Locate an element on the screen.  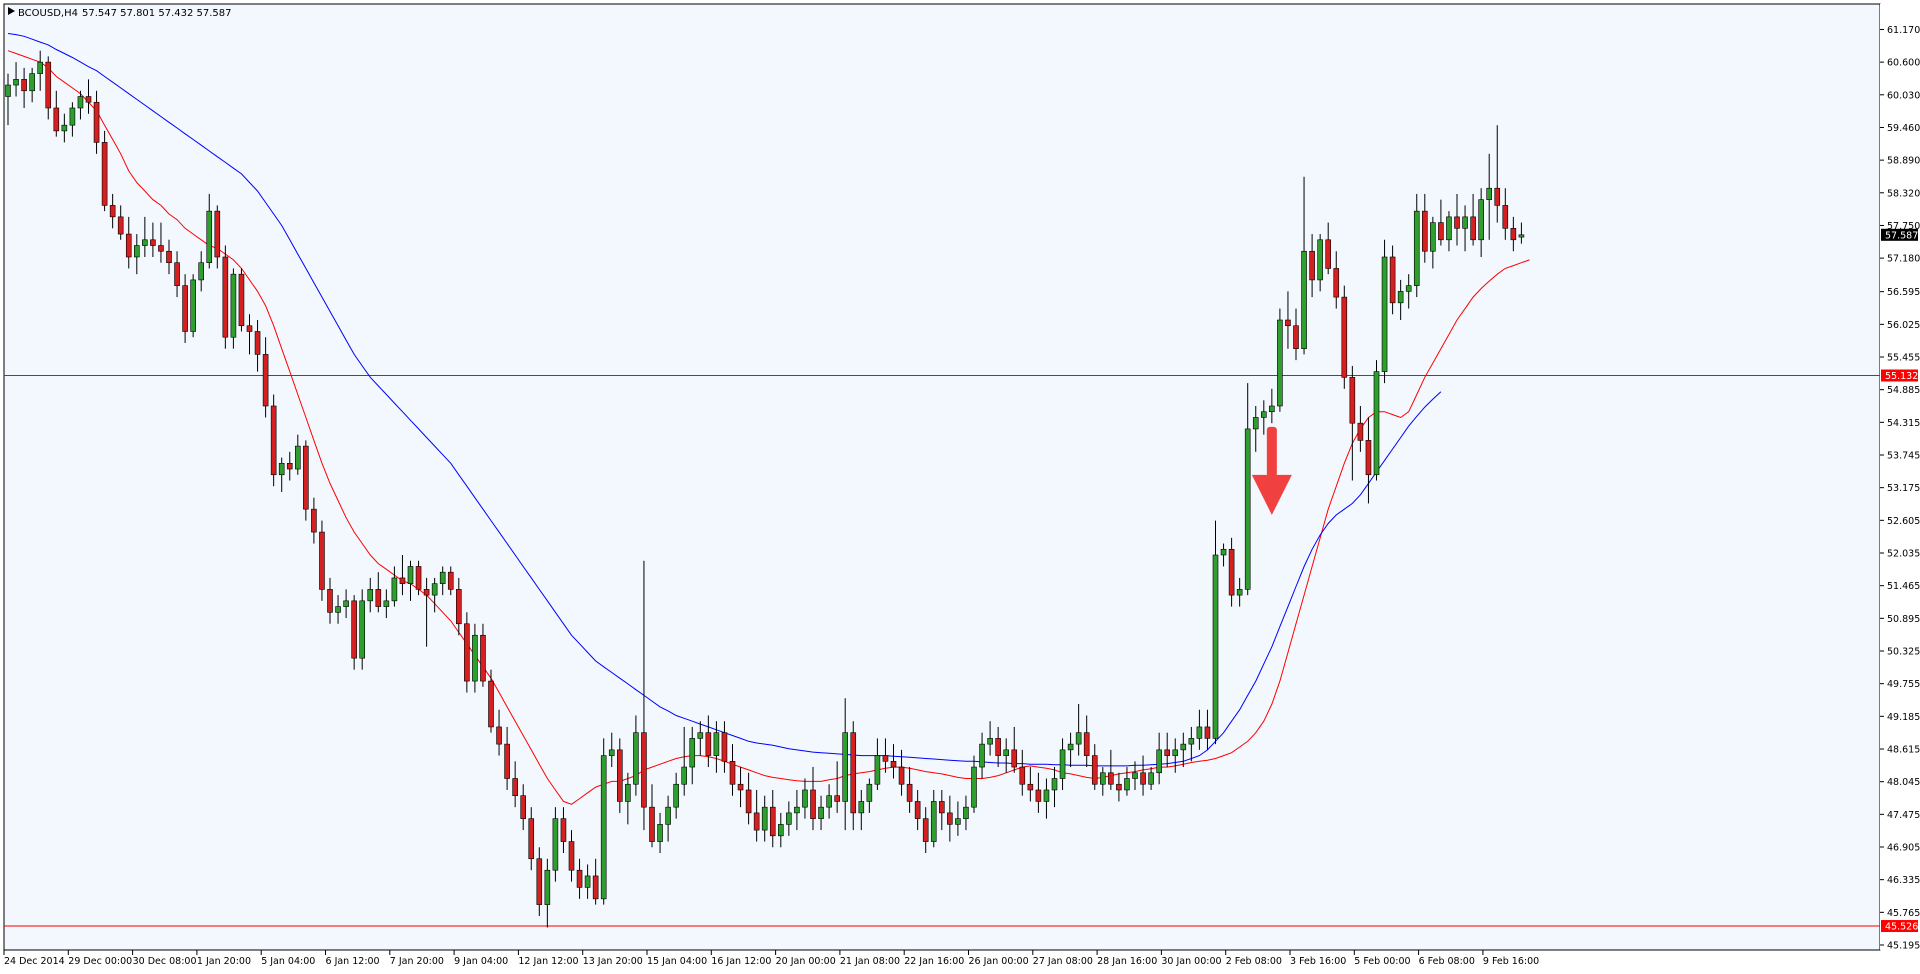
y-tick-label: 51.465 is located at coordinates (1903, 586).